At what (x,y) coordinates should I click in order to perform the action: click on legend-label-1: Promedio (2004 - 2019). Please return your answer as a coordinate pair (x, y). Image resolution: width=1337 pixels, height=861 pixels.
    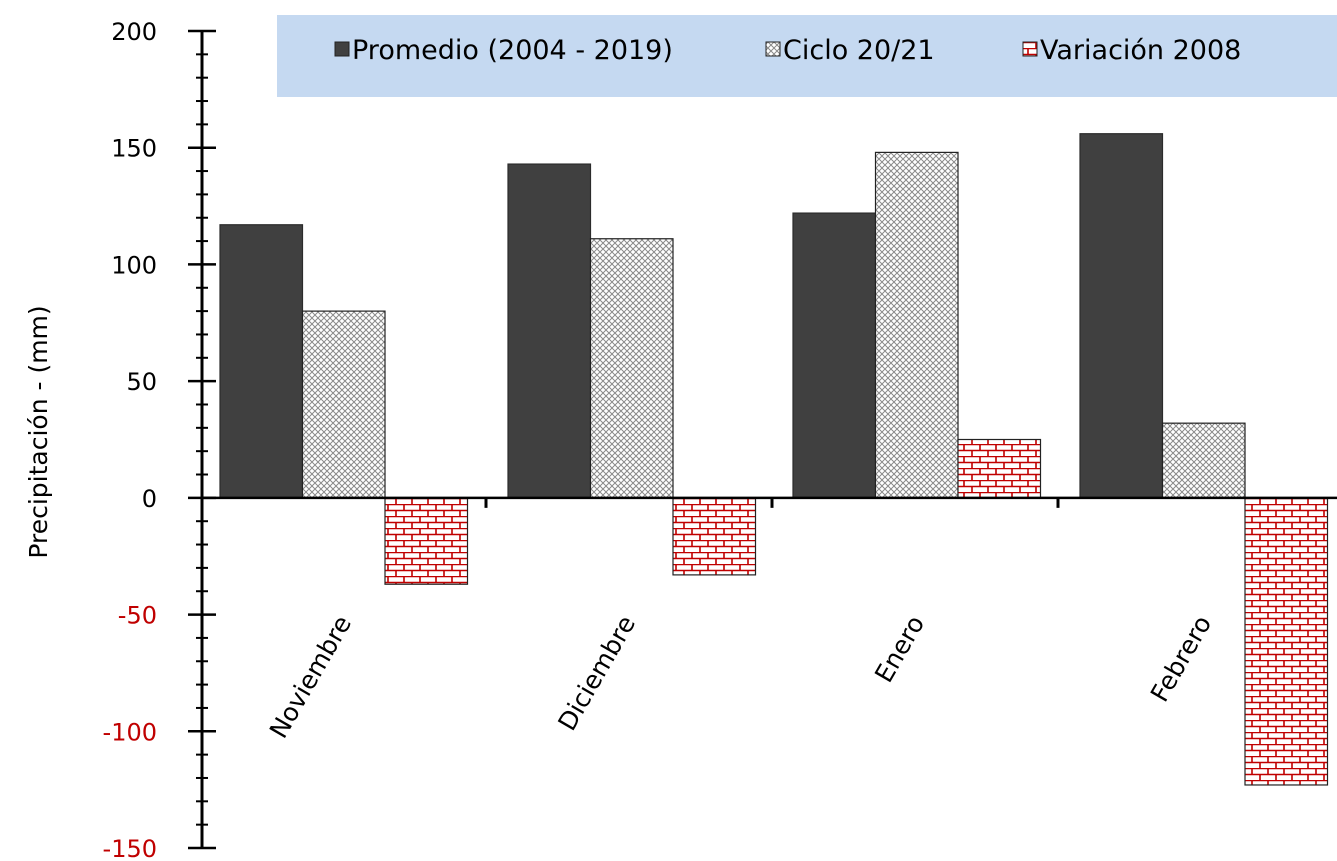
    Looking at the image, I should click on (512, 50).